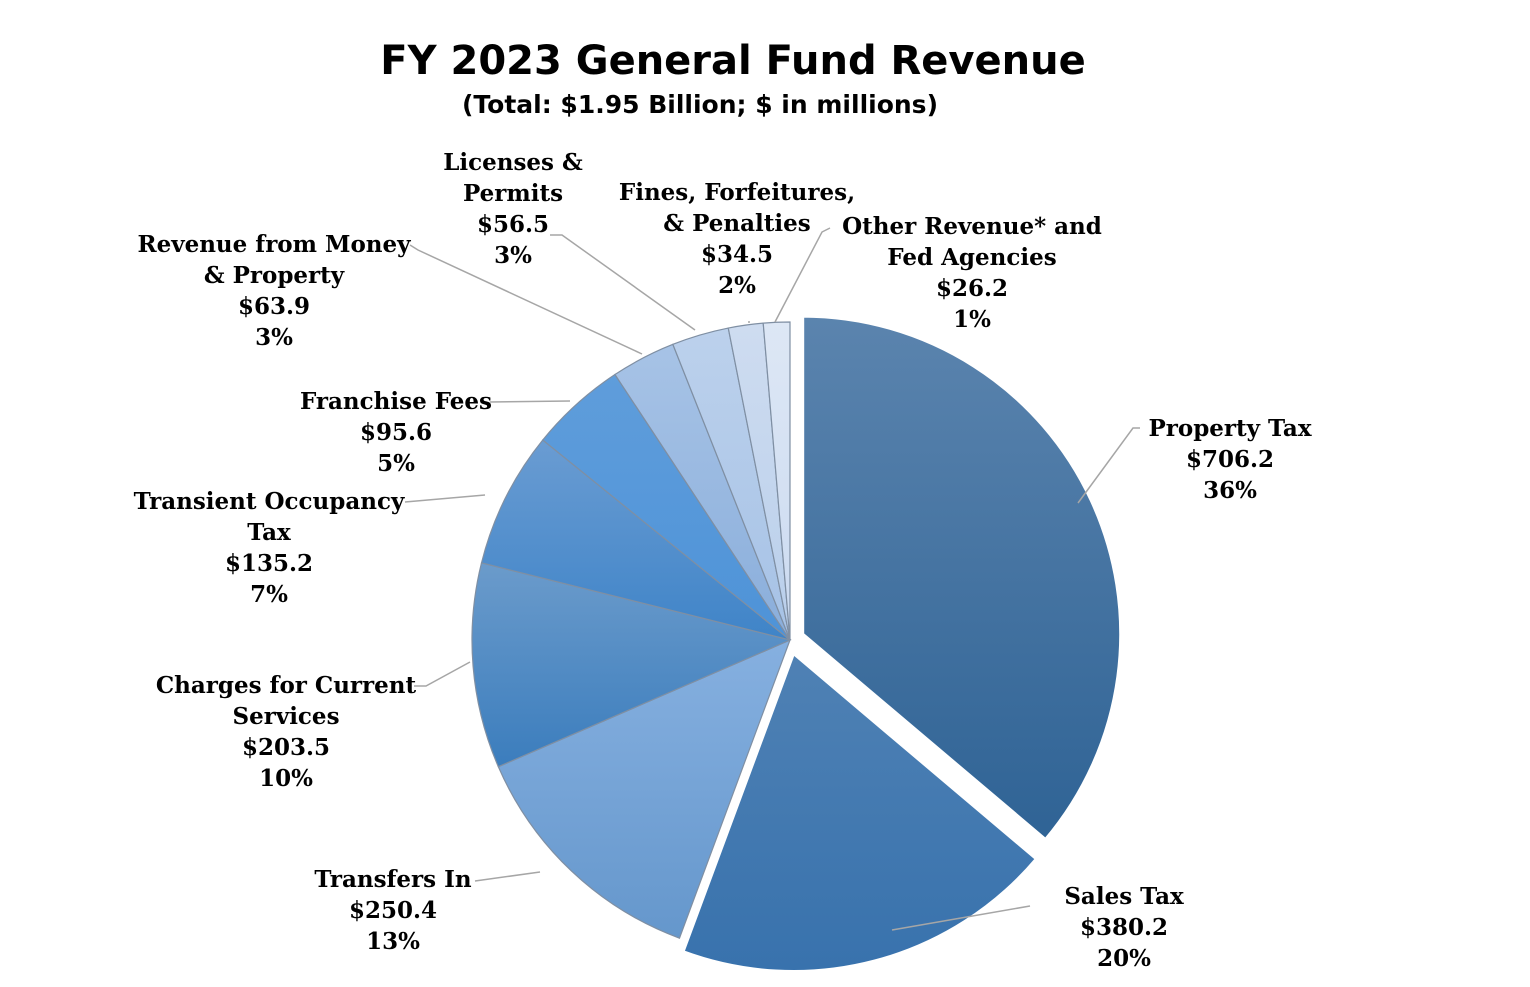 The height and width of the screenshot is (987, 1530). What do you see at coordinates (274, 275) in the screenshot?
I see `slice-name-label: & Property` at bounding box center [274, 275].